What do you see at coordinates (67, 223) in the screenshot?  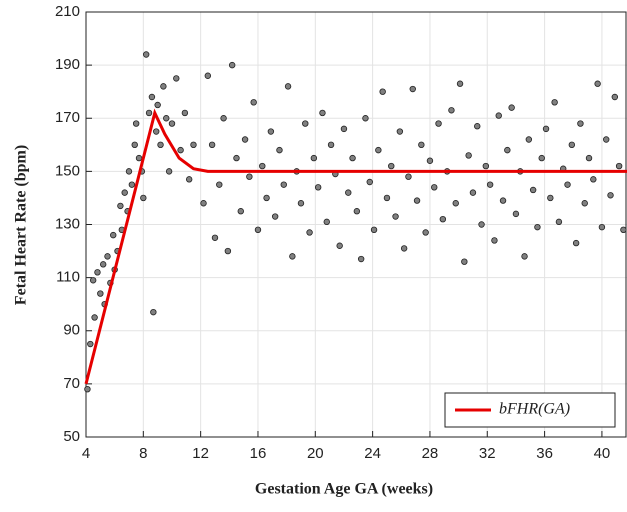 I see `y-tick-label: 130` at bounding box center [67, 223].